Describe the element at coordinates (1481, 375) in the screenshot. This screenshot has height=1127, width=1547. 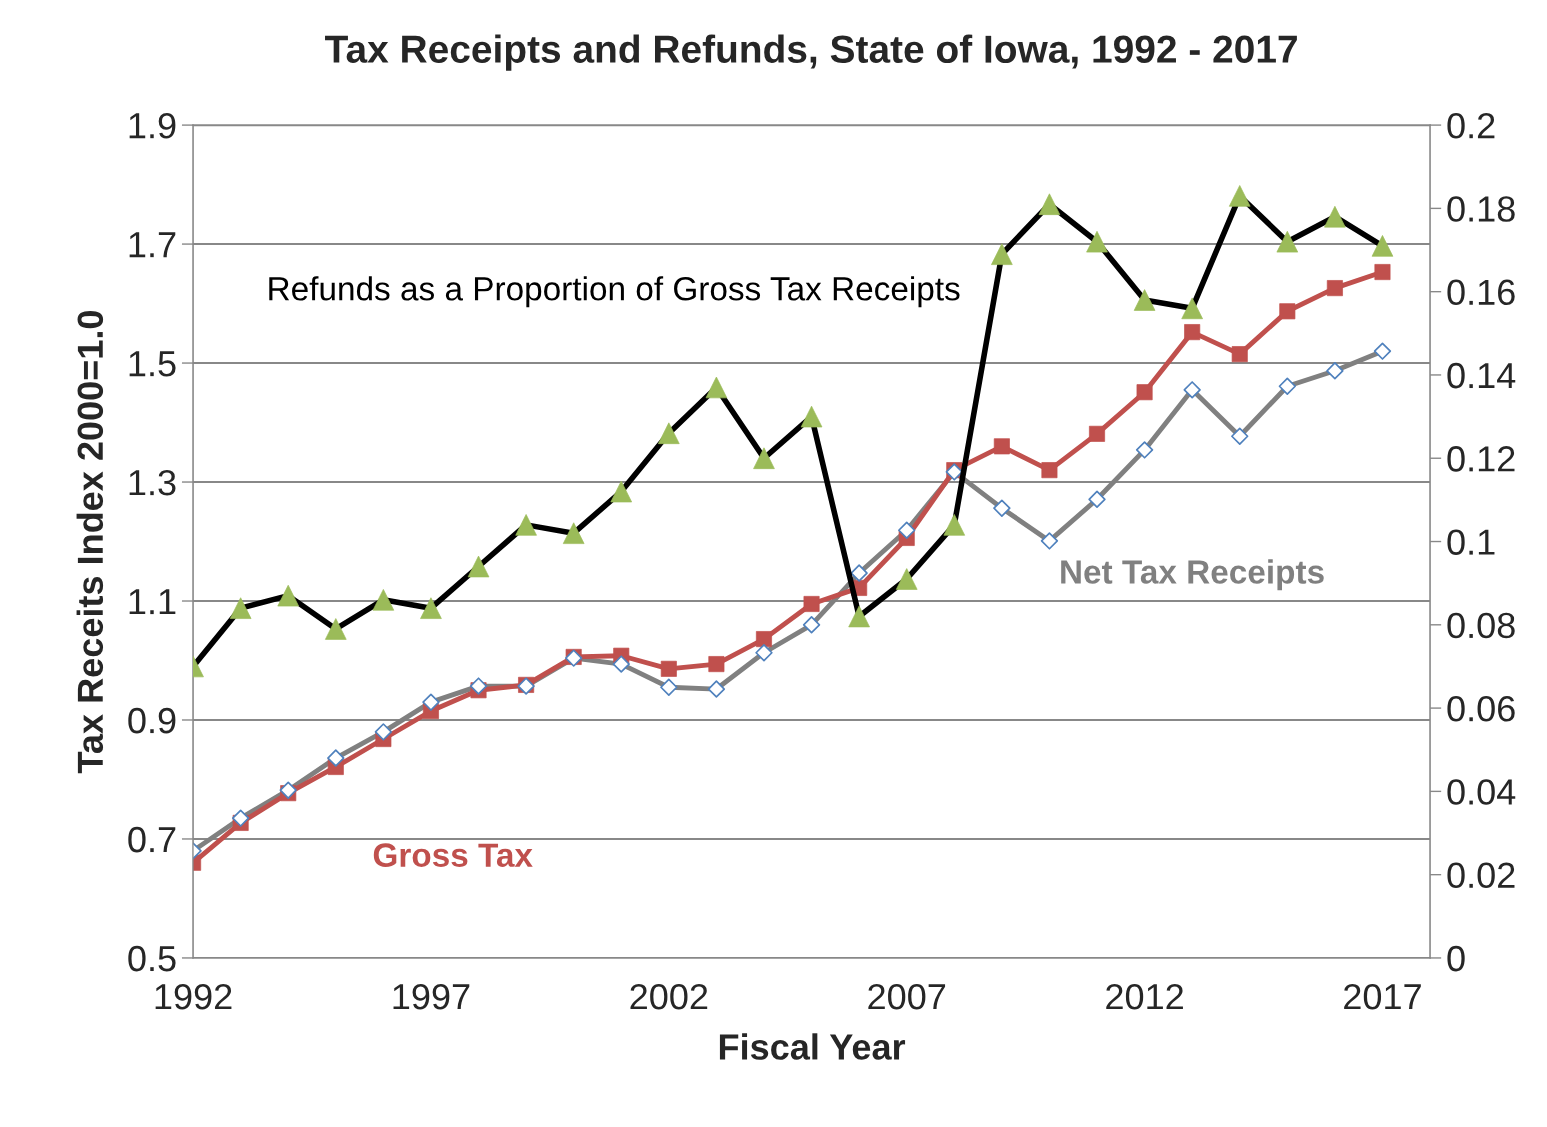
I see `y2-tick-label: 0.14` at that location.